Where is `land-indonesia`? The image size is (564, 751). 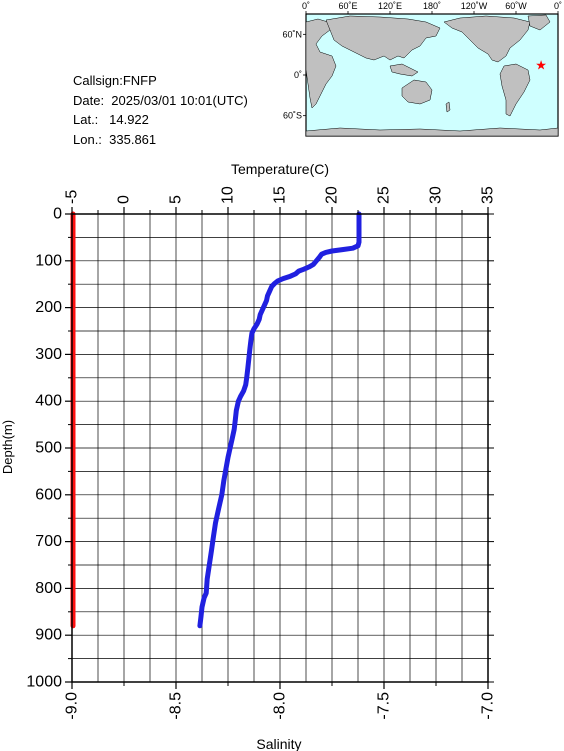
land-indonesia is located at coordinates (404, 70).